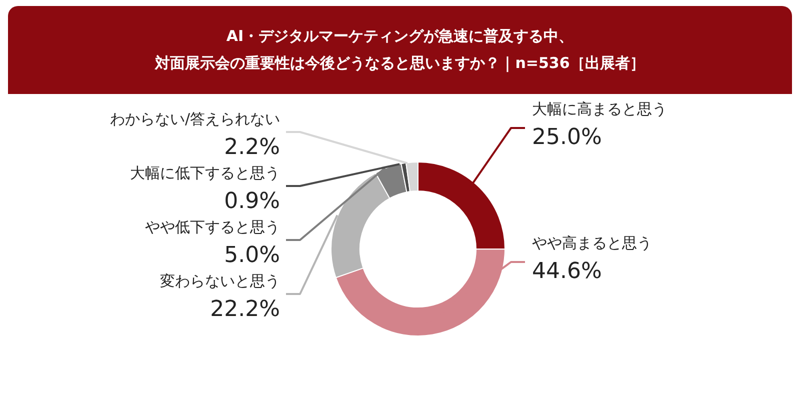 The height and width of the screenshot is (394, 800). Describe the element at coordinates (592, 243) in the screenshot. I see `slice-label: やや高まると思う` at that location.